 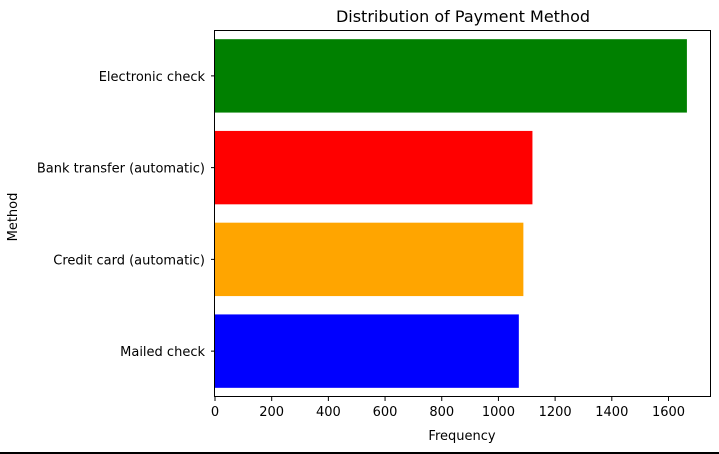 I want to click on x-tick-label: 600, so click(x=385, y=412).